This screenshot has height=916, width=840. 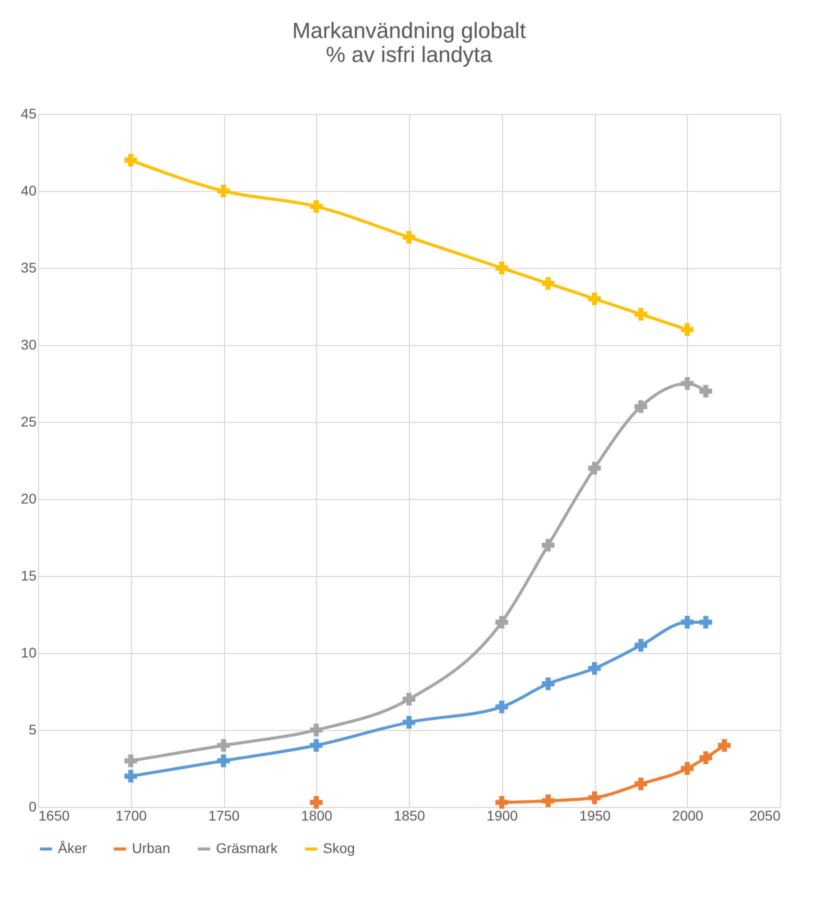 What do you see at coordinates (247, 848) in the screenshot?
I see `legend-label: Gräsmark` at bounding box center [247, 848].